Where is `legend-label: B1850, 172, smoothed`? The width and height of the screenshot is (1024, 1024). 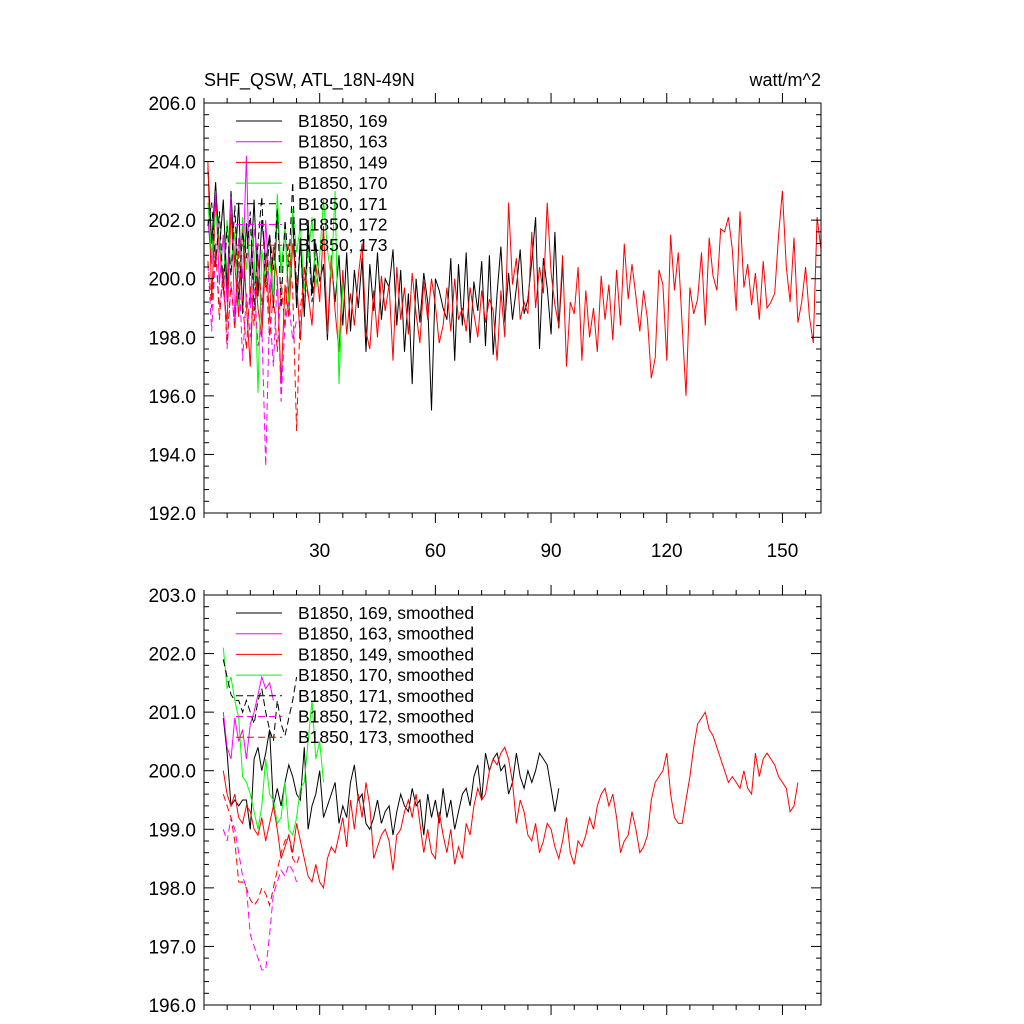
legend-label: B1850, 172, smoothed is located at coordinates (386, 717).